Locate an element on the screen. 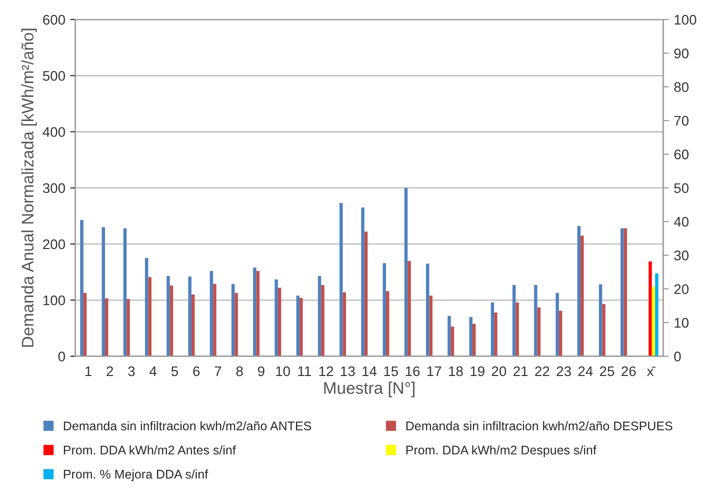 The height and width of the screenshot is (488, 717). y2-tick-label: 50 is located at coordinates (681, 188).